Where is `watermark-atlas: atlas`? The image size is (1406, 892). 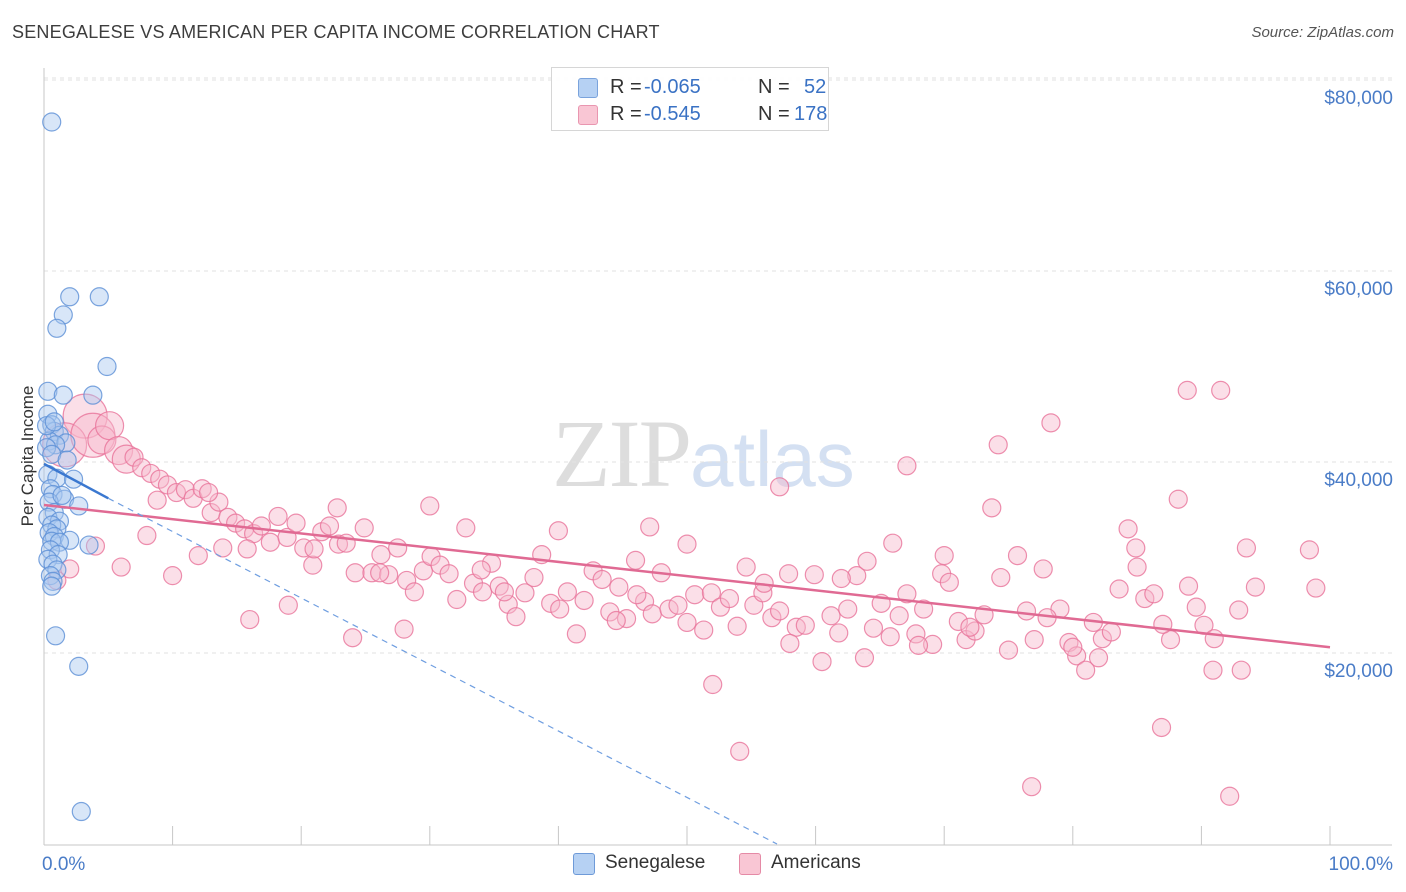
watermark-atlas: atlas is located at coordinates (772, 459).